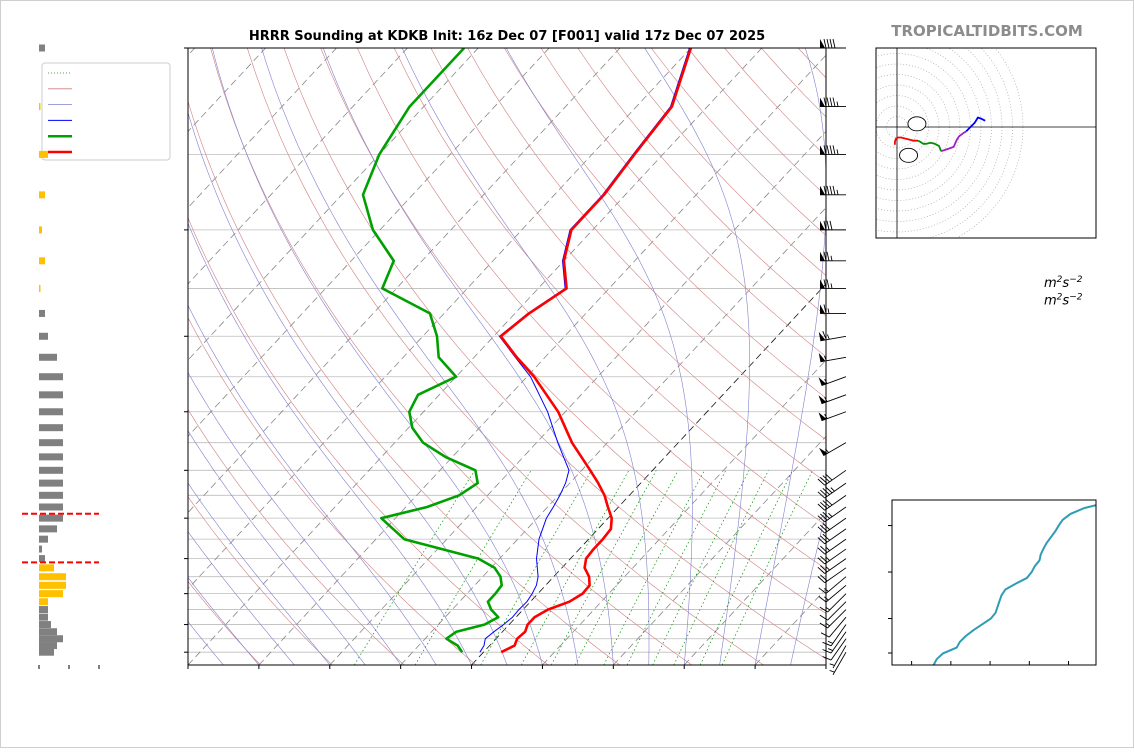 The image size is (1134, 752). What do you see at coordinates (987, 31) in the screenshot?
I see `brand-watermark: TROPICALTIDBITS.COM` at bounding box center [987, 31].